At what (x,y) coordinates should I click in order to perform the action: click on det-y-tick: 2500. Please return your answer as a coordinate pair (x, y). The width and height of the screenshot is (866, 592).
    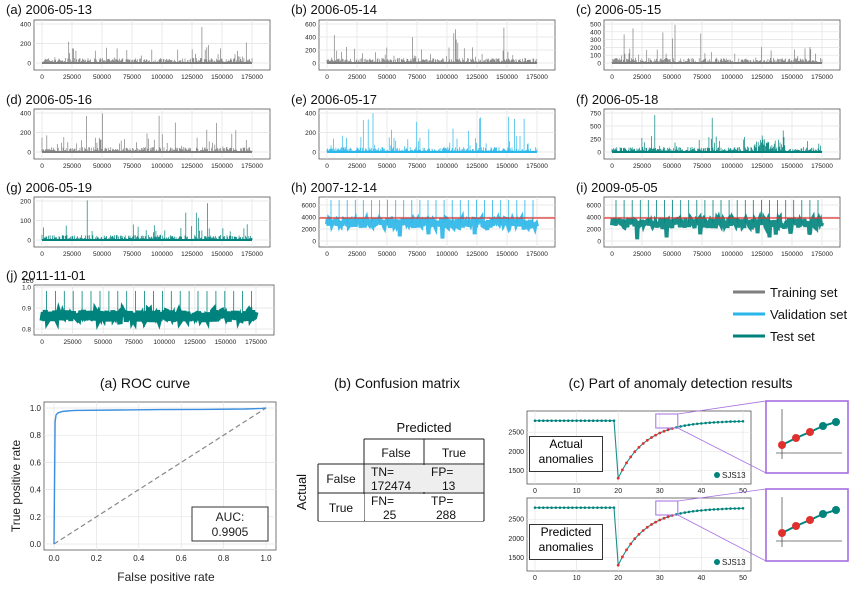
    Looking at the image, I should click on (516, 520).